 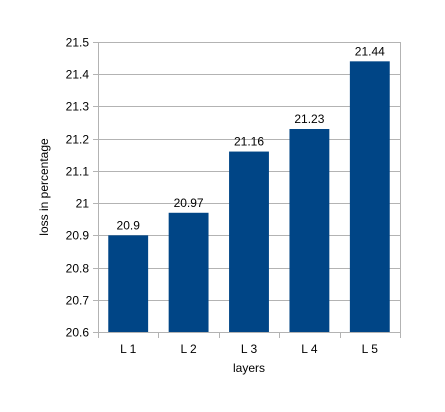 What do you see at coordinates (78, 333) in the screenshot?
I see `y-tick-label: 20.6` at bounding box center [78, 333].